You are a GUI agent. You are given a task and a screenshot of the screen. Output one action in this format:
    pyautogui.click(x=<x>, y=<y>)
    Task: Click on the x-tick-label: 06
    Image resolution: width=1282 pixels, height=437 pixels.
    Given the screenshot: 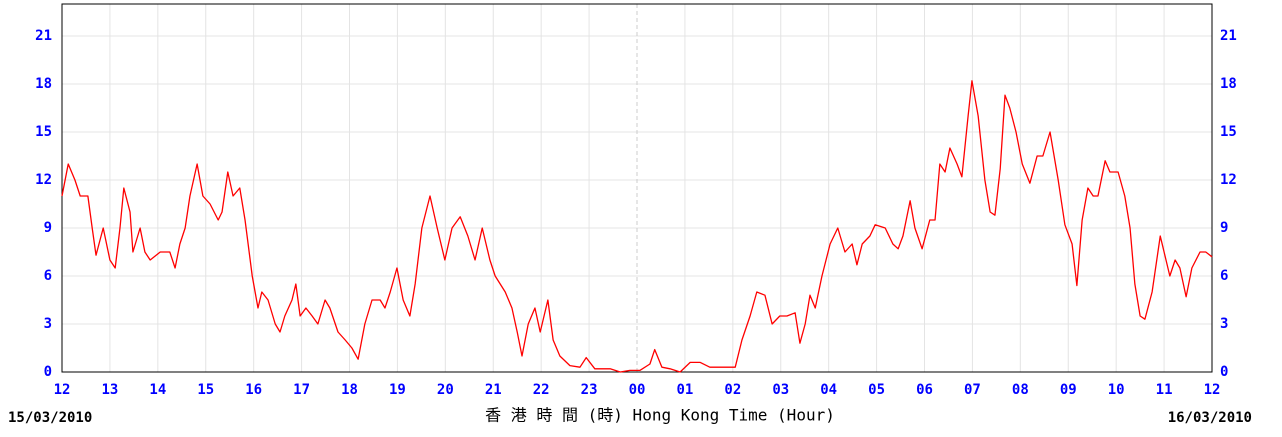 What is the action you would take?
    pyautogui.click(x=924, y=390)
    